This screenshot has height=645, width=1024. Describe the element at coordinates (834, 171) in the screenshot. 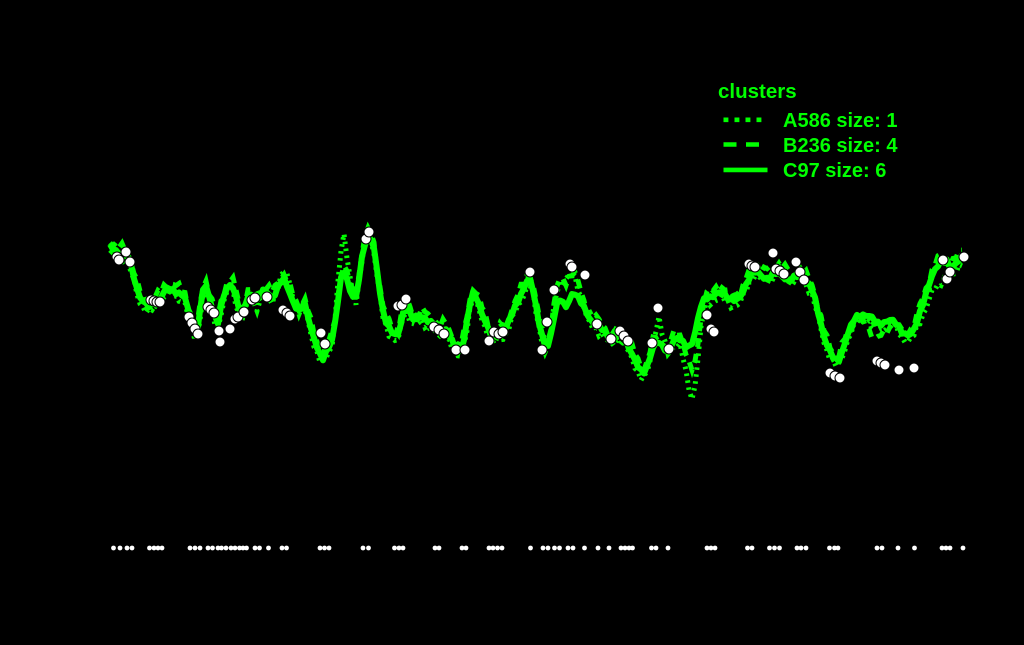

I see `svg-text: C97 size: 6` at that location.